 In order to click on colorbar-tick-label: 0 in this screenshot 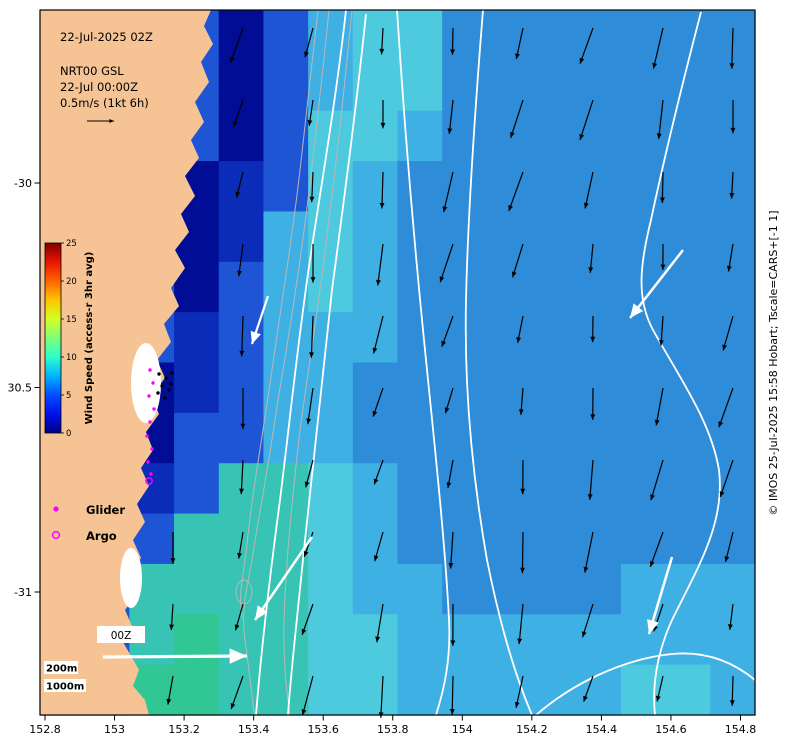, I will do `click(68, 434)`.